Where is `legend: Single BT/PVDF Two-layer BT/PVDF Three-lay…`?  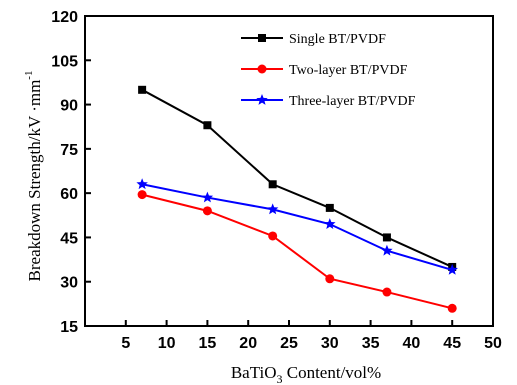
legend: Single BT/PVDF Two-layer BT/PVDF Three-lay… is located at coordinates (328, 70).